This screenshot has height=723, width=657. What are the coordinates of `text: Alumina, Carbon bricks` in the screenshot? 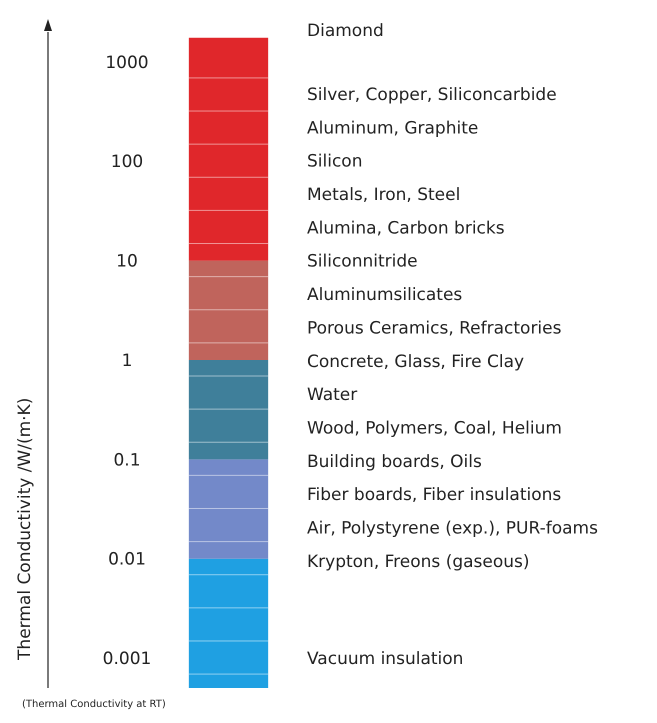 It's located at (406, 228).